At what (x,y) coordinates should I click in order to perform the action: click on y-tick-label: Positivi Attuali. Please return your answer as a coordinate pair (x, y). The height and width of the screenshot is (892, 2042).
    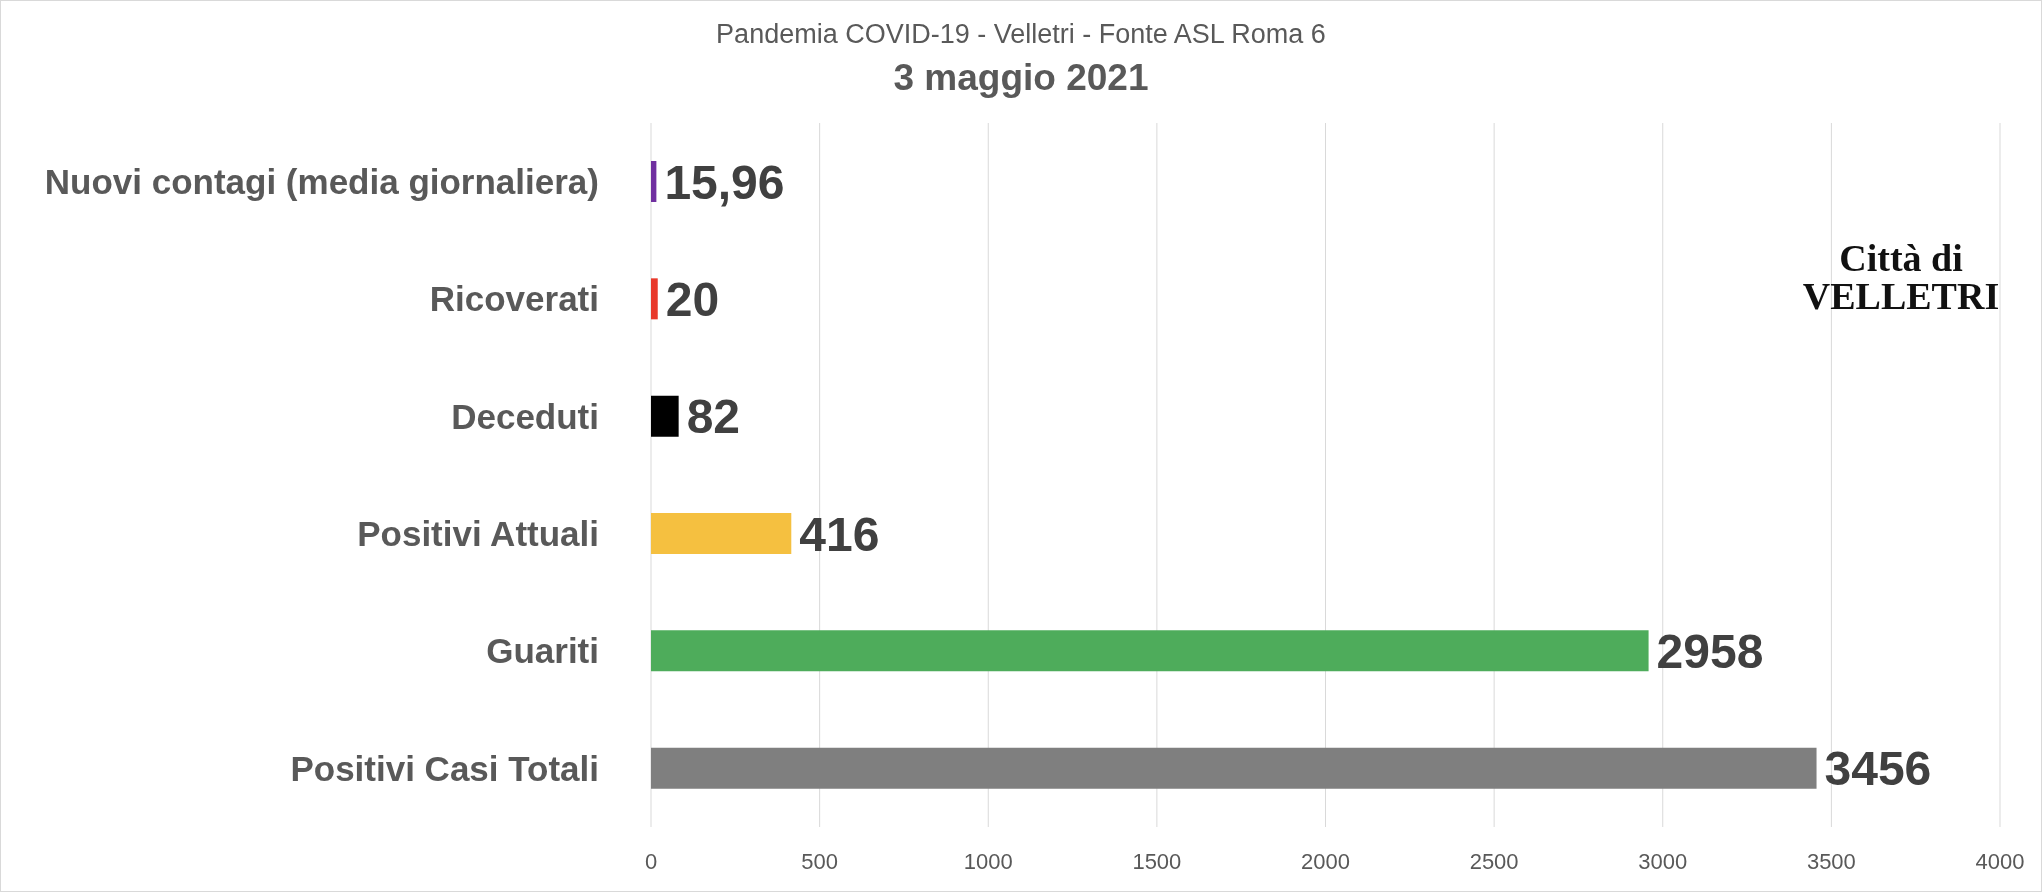
    Looking at the image, I should click on (478, 534).